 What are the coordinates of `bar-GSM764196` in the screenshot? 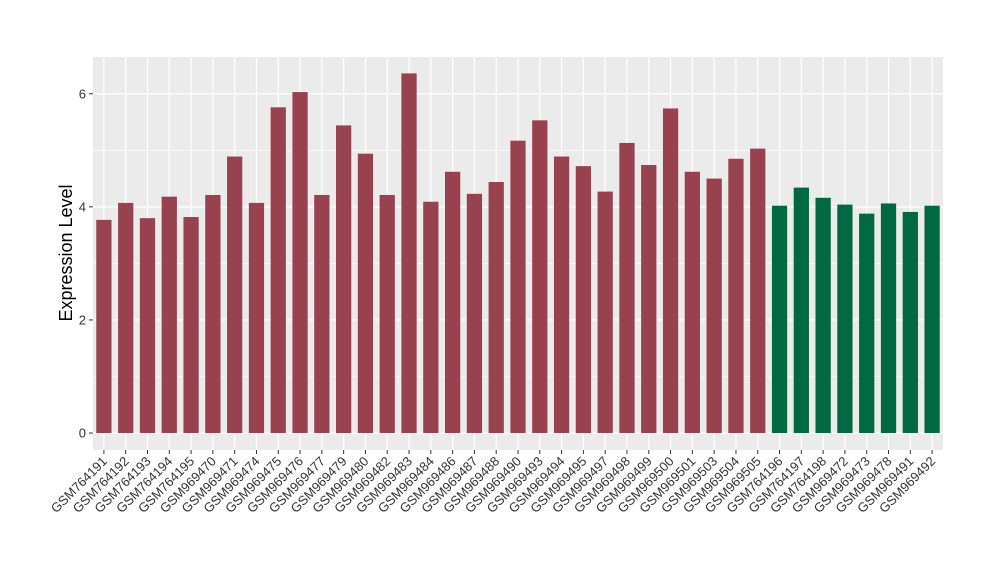 It's located at (779, 319).